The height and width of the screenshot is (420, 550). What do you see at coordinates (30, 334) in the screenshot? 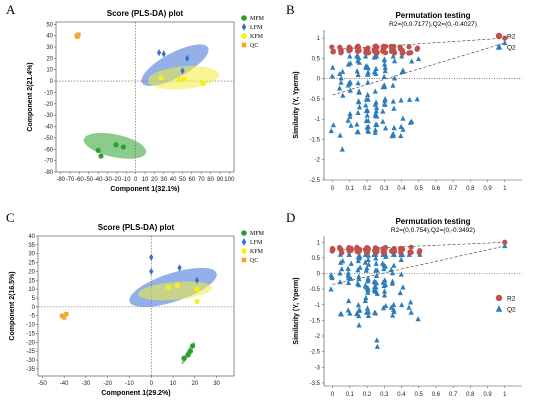
I see `y-tick-label: -15` at bounding box center [30, 334].